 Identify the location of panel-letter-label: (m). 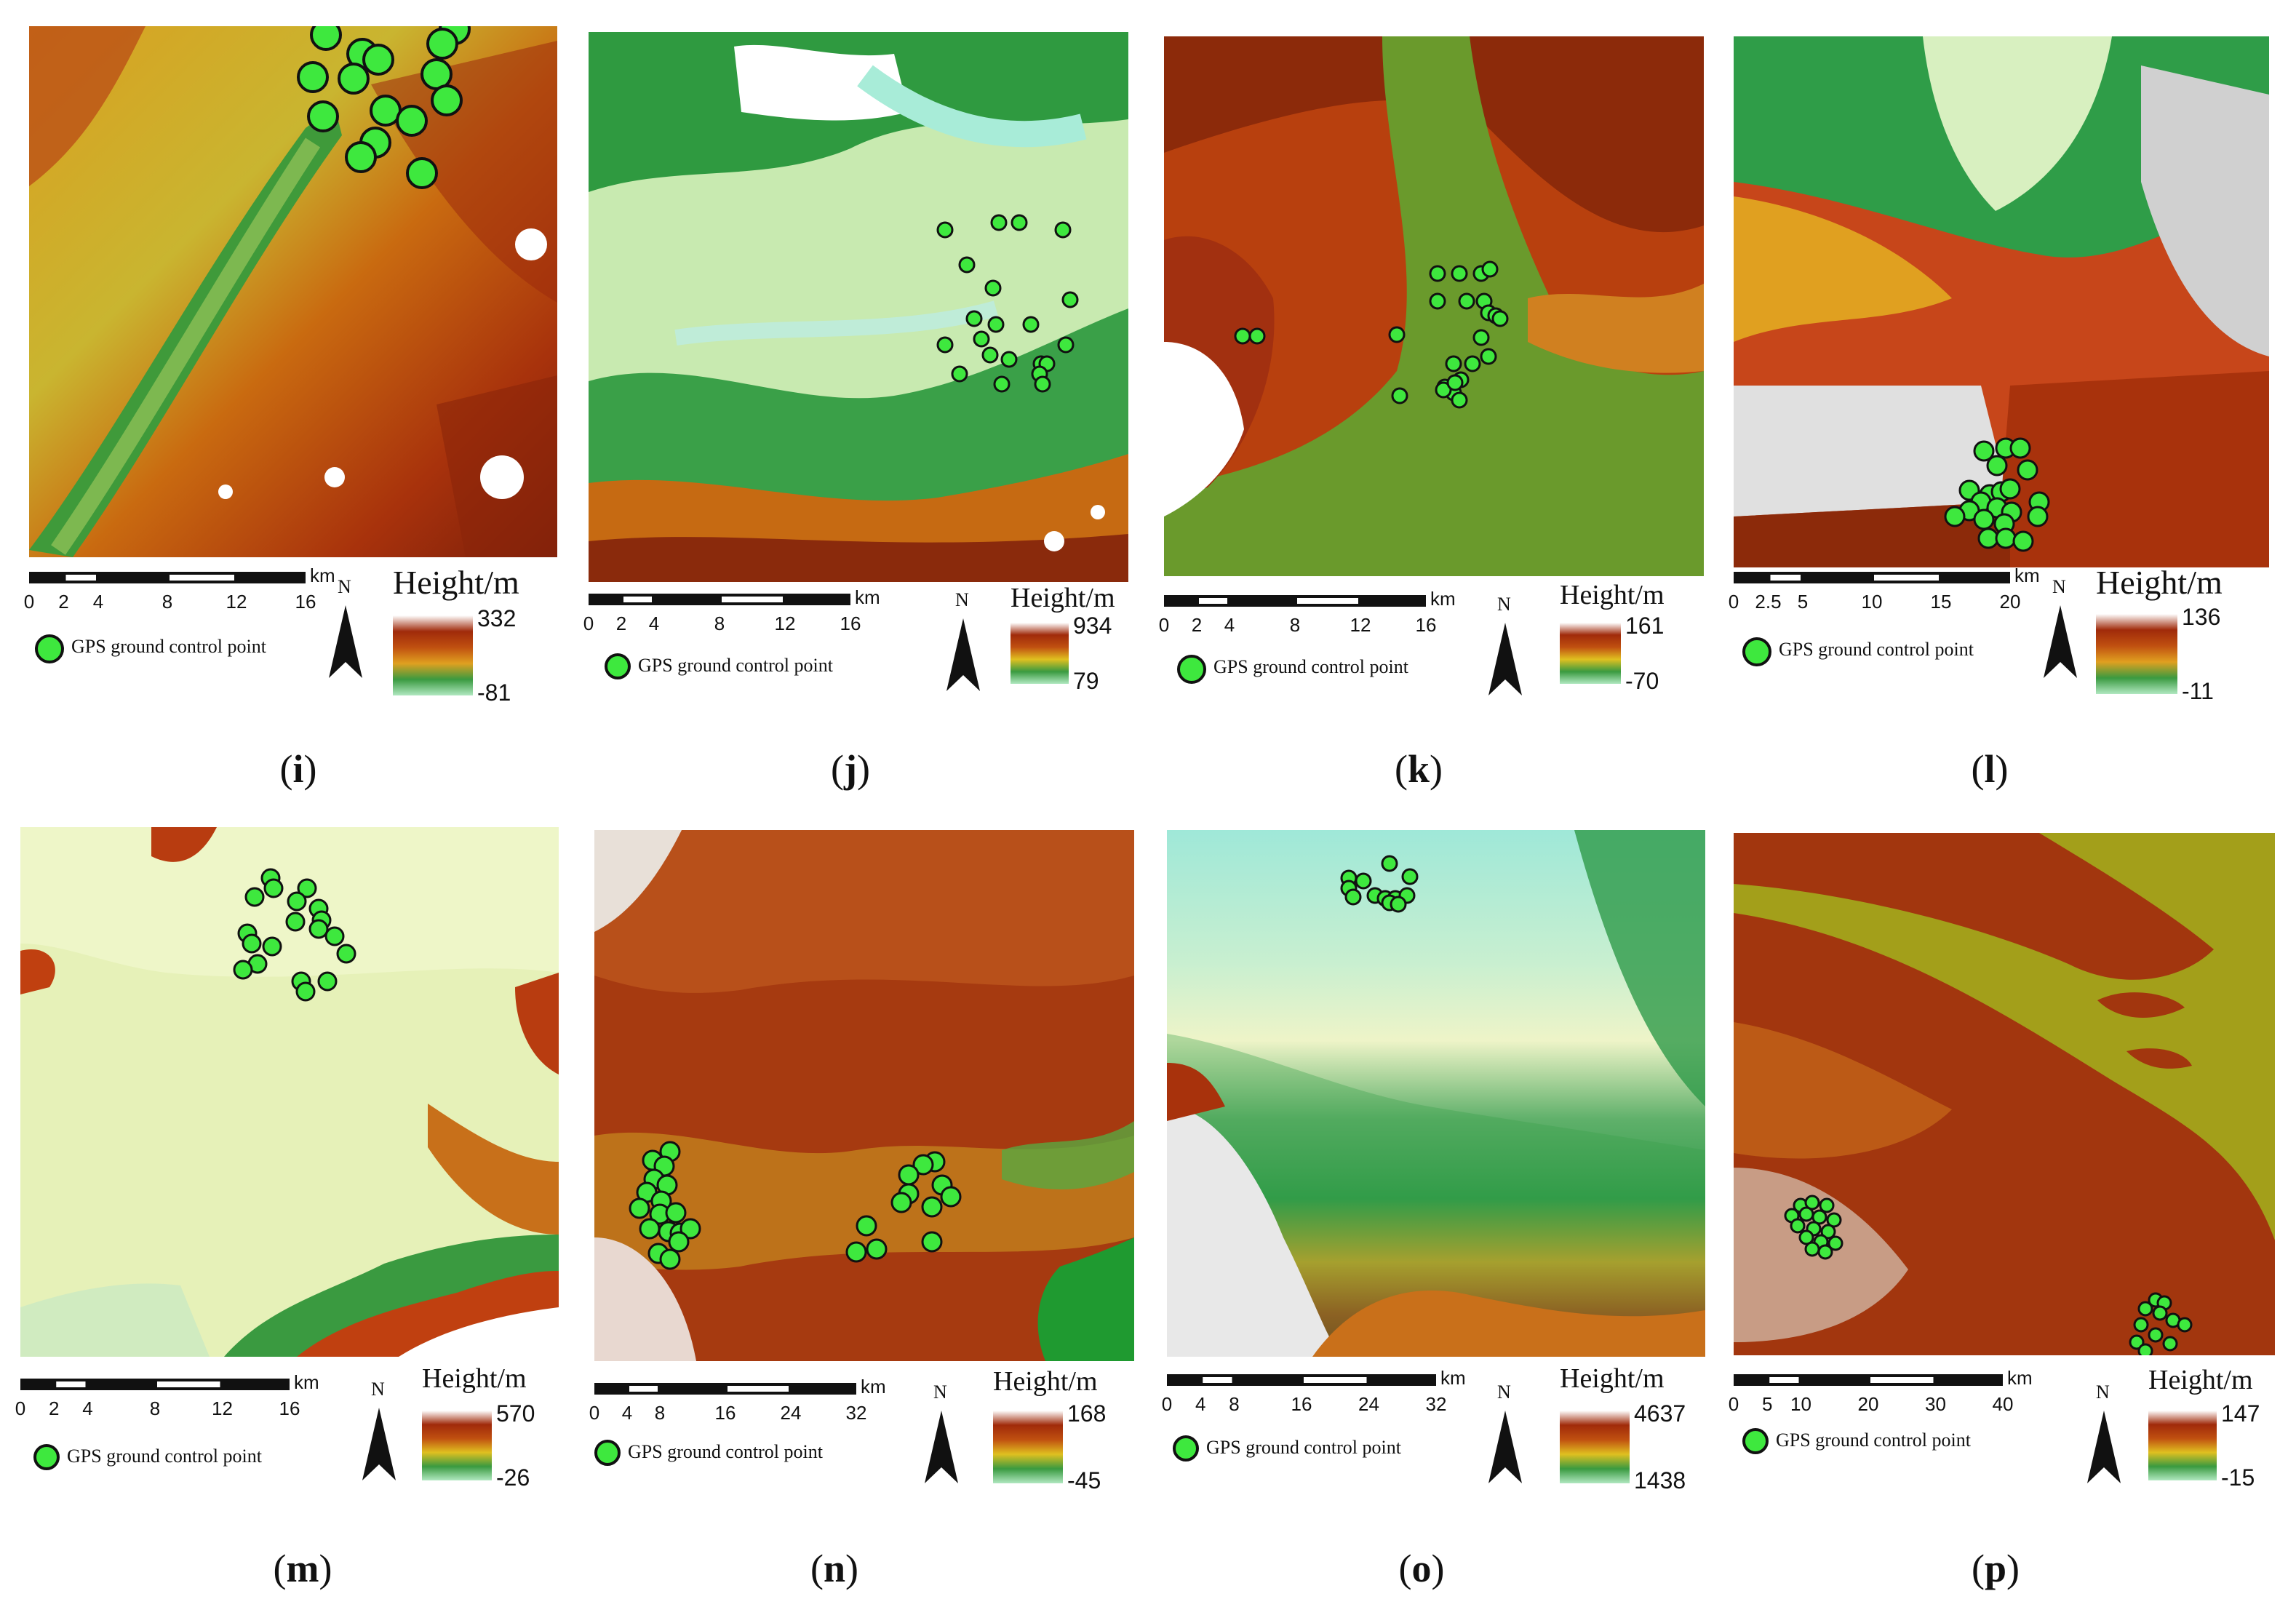
(302, 1569).